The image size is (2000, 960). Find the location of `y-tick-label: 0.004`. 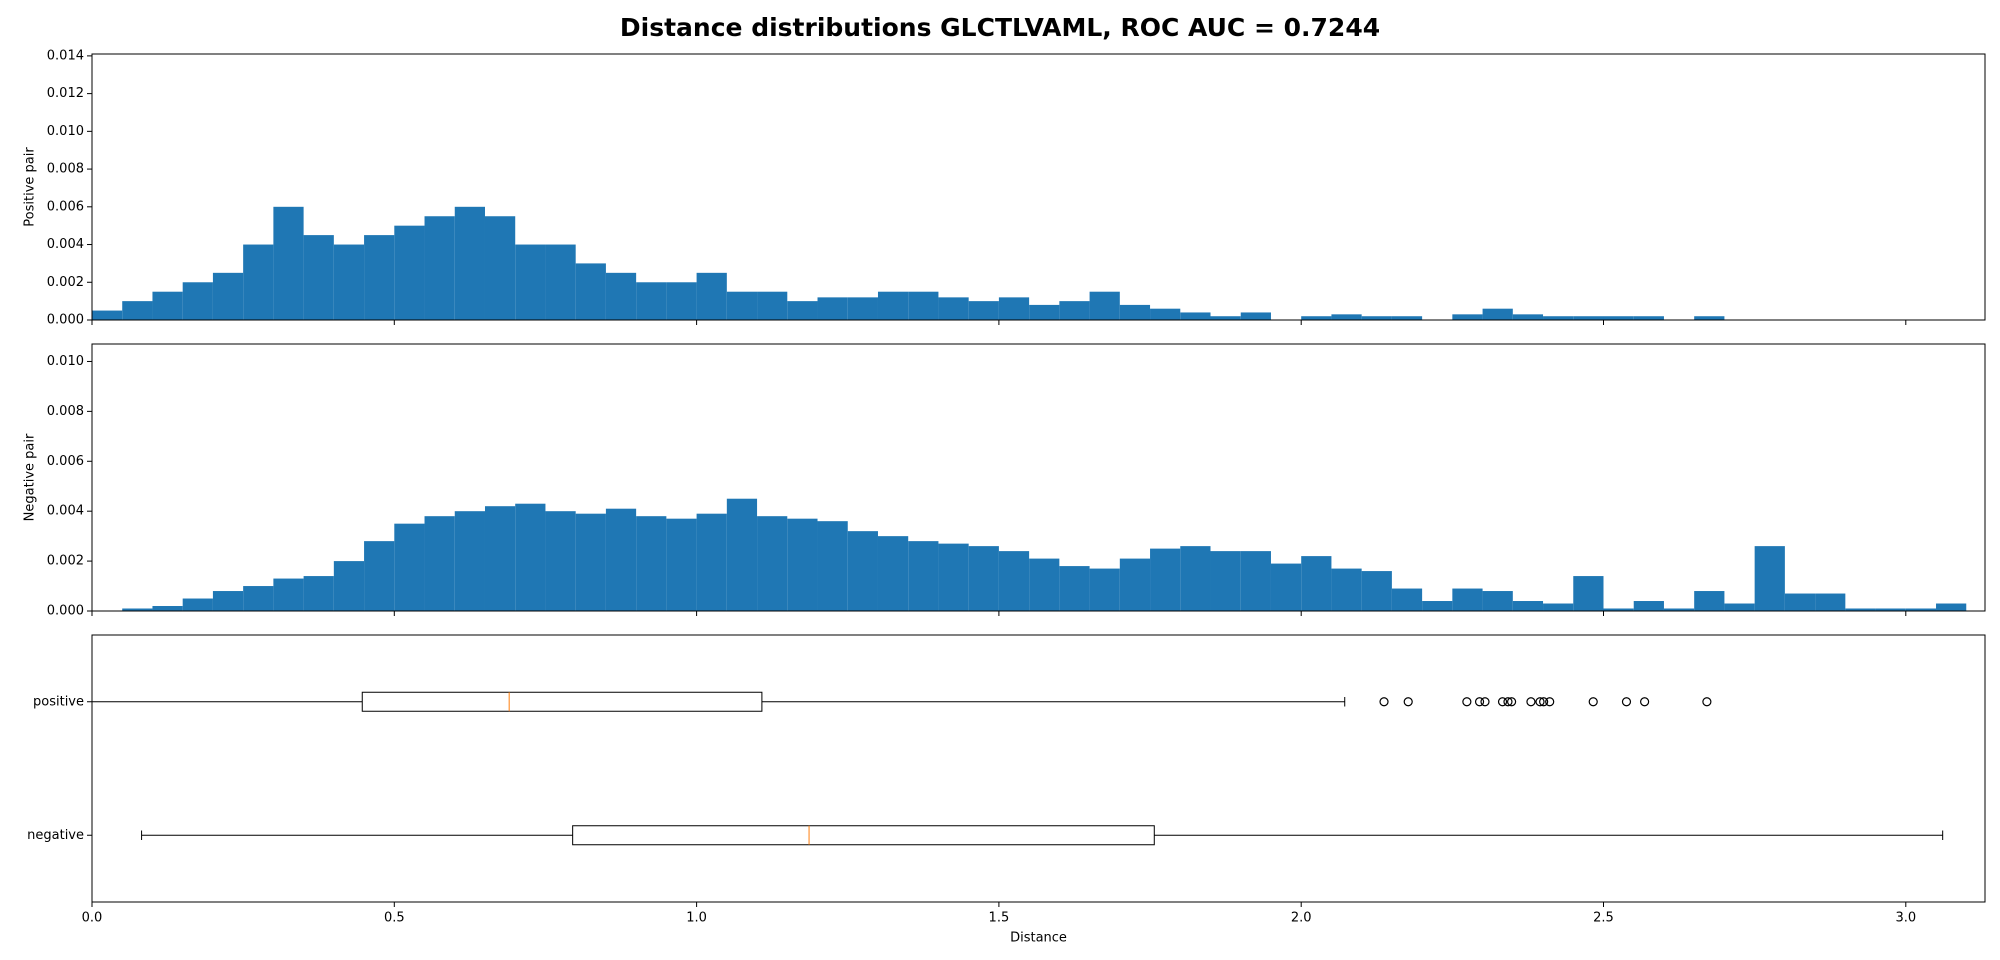

y-tick-label: 0.004 is located at coordinates (65, 244).